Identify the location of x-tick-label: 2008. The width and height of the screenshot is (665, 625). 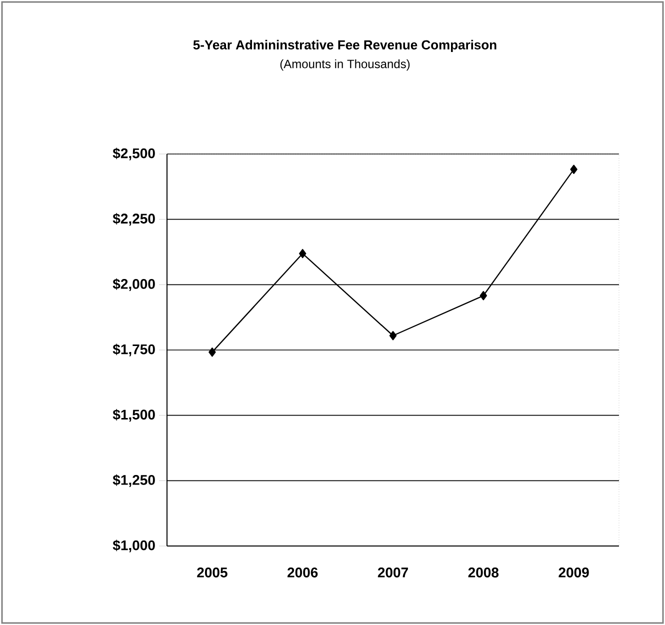
(483, 573).